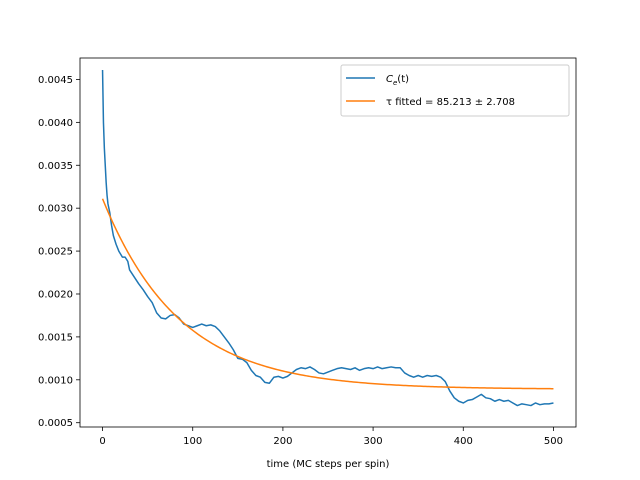  I want to click on y-tick-label: 0.0040, so click(55, 123).